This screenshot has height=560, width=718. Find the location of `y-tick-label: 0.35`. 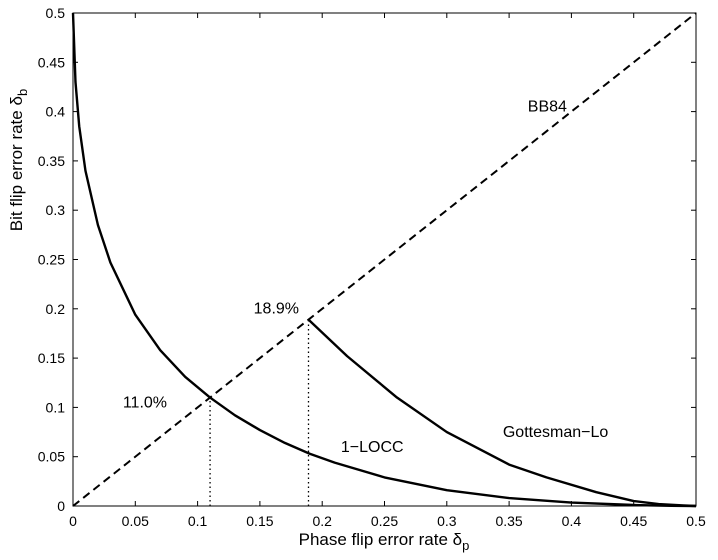

y-tick-label: 0.35 is located at coordinates (51, 161).